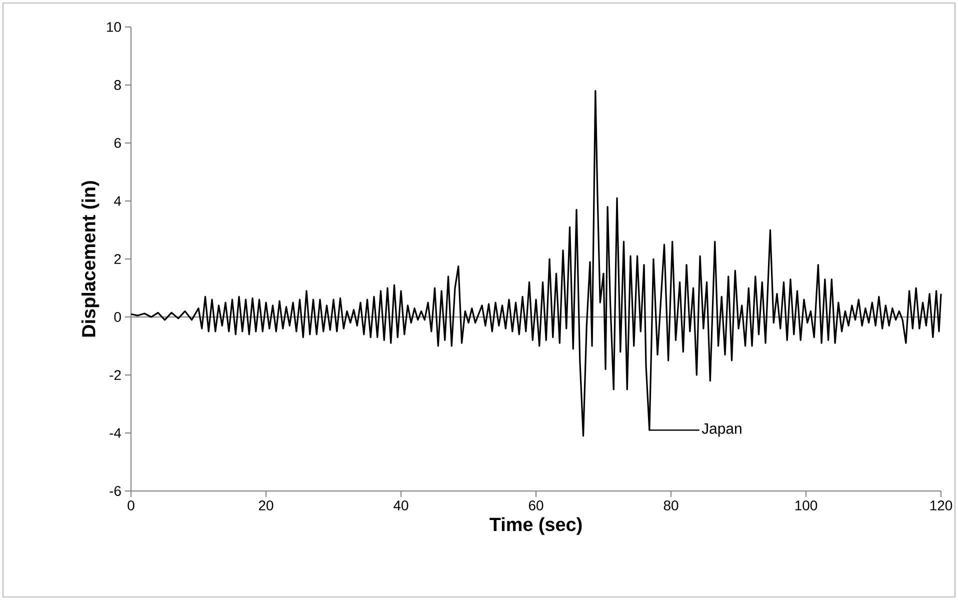 Image resolution: width=958 pixels, height=600 pixels. What do you see at coordinates (941, 505) in the screenshot?
I see `x-tick-label: 120` at bounding box center [941, 505].